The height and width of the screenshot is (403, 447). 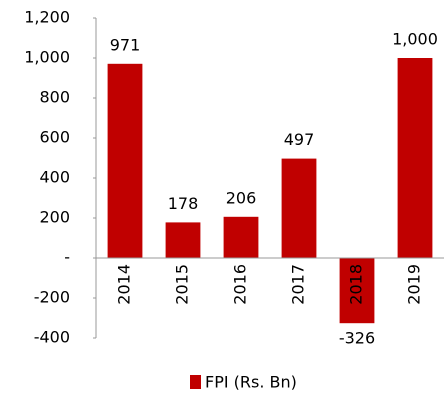 I want to click on y-tick-label: 400, so click(x=54, y=177).